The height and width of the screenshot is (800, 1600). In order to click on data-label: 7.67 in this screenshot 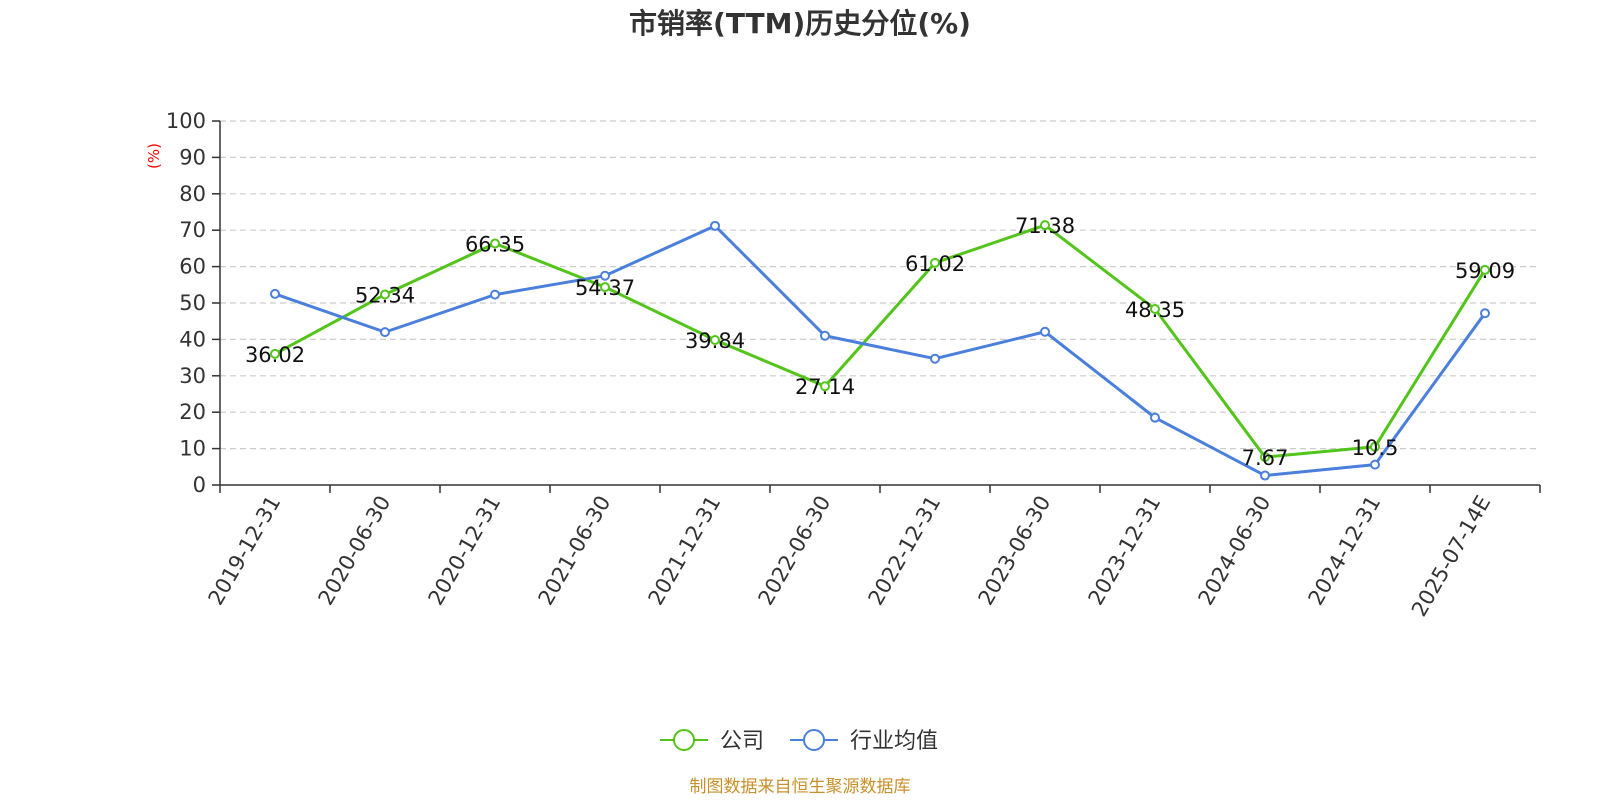, I will do `click(1265, 458)`.